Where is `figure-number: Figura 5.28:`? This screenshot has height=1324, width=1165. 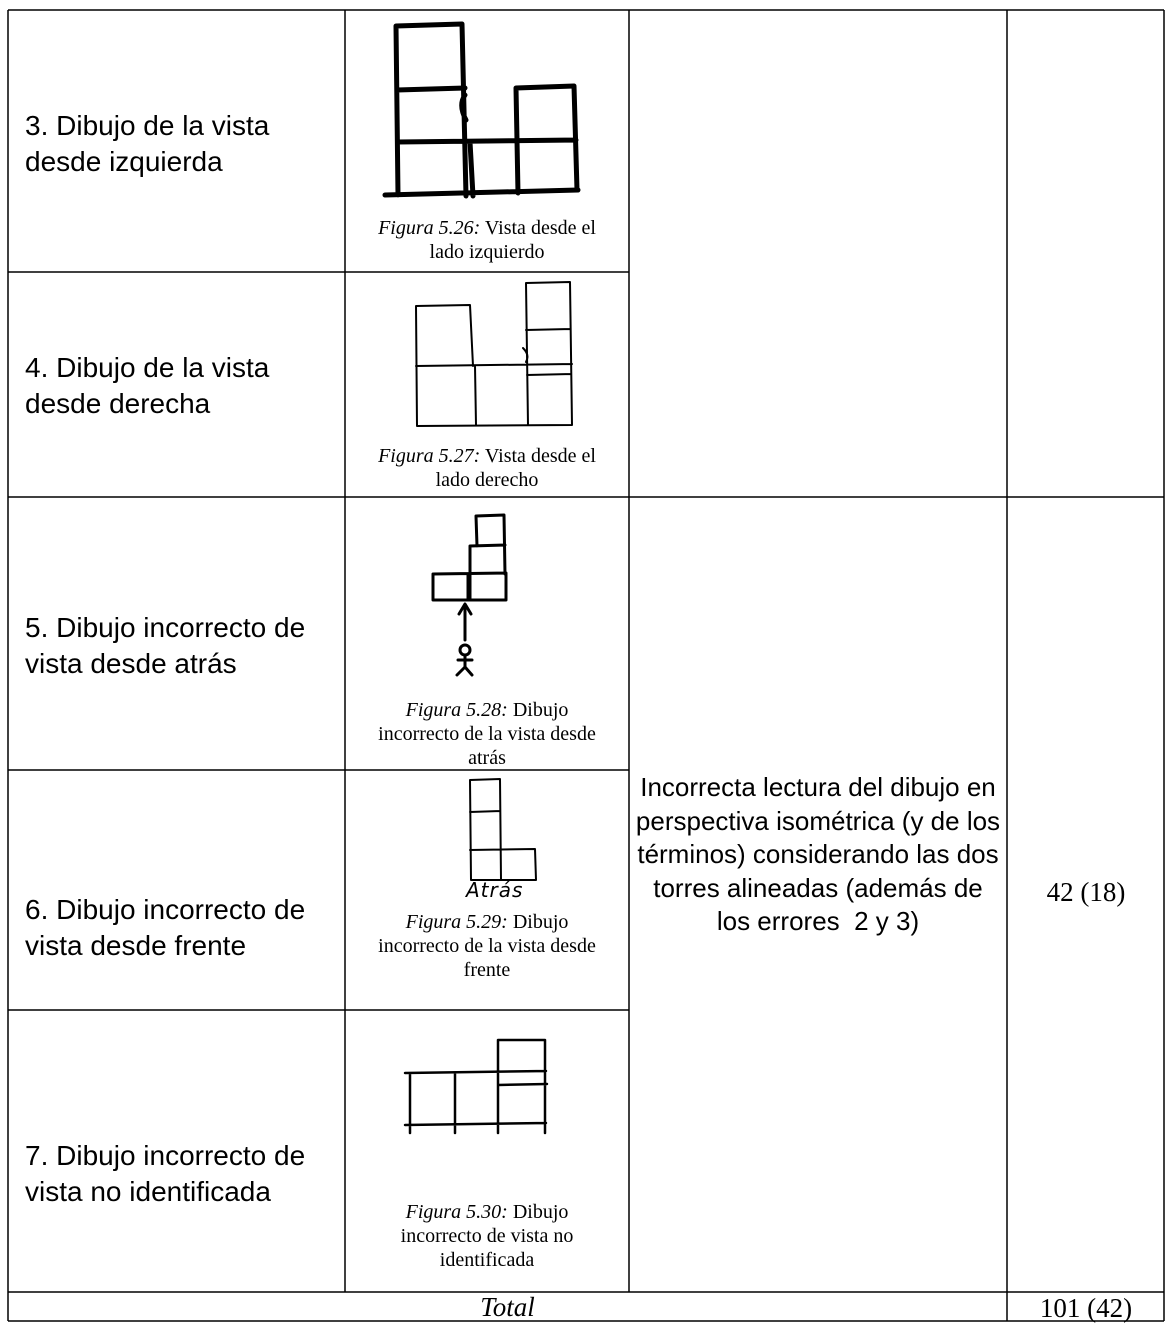
figure-number: Figura 5.28: is located at coordinates (456, 710).